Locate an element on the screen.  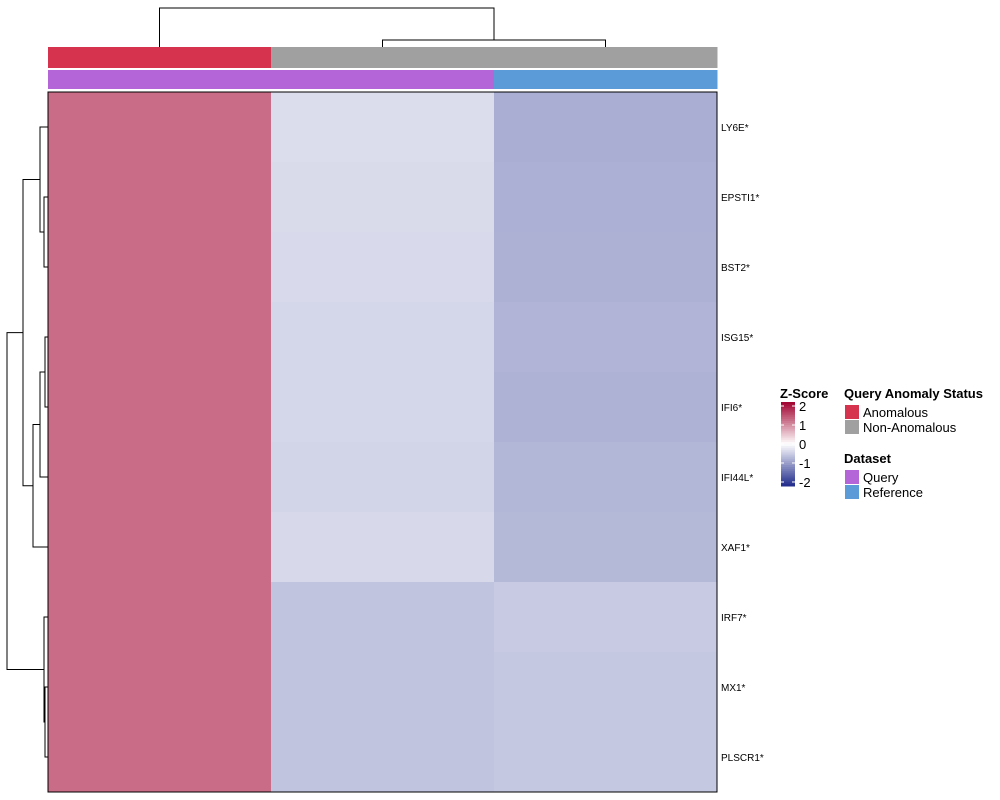
color-key-tick-label: 2 is located at coordinates (802, 406).